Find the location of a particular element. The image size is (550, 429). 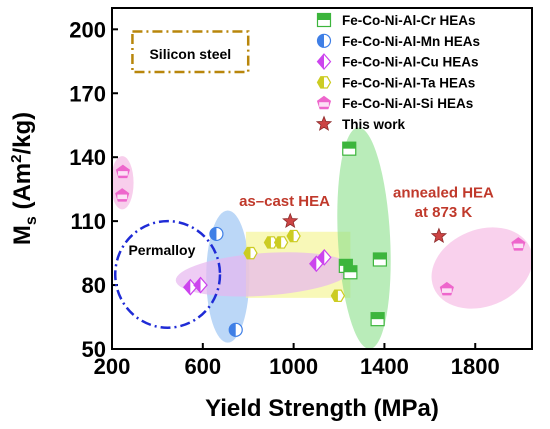

x-tick-label: 1400 is located at coordinates (384, 366).